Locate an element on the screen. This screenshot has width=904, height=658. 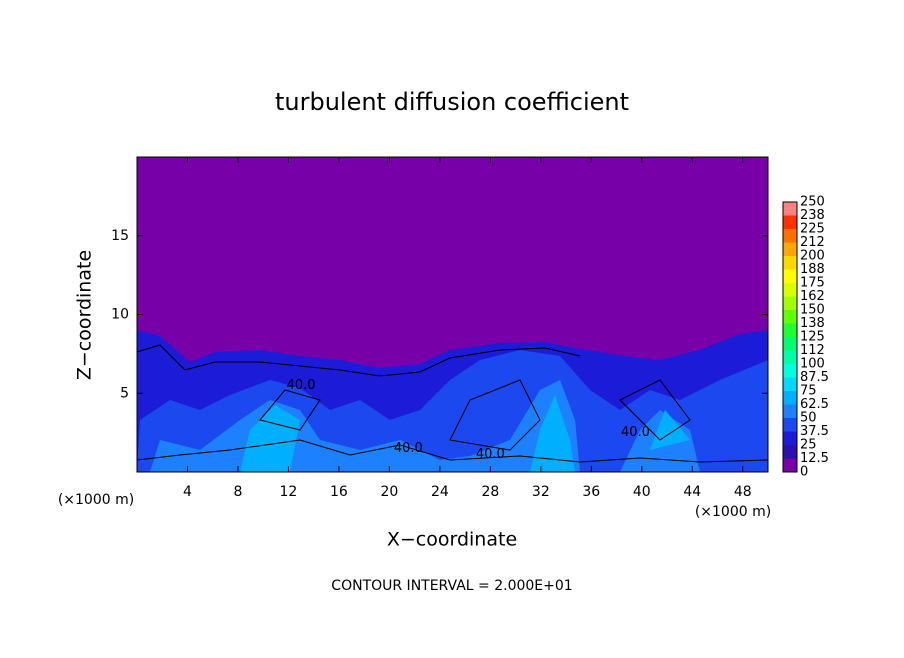
x-tick-label: 32 is located at coordinates (541, 492).